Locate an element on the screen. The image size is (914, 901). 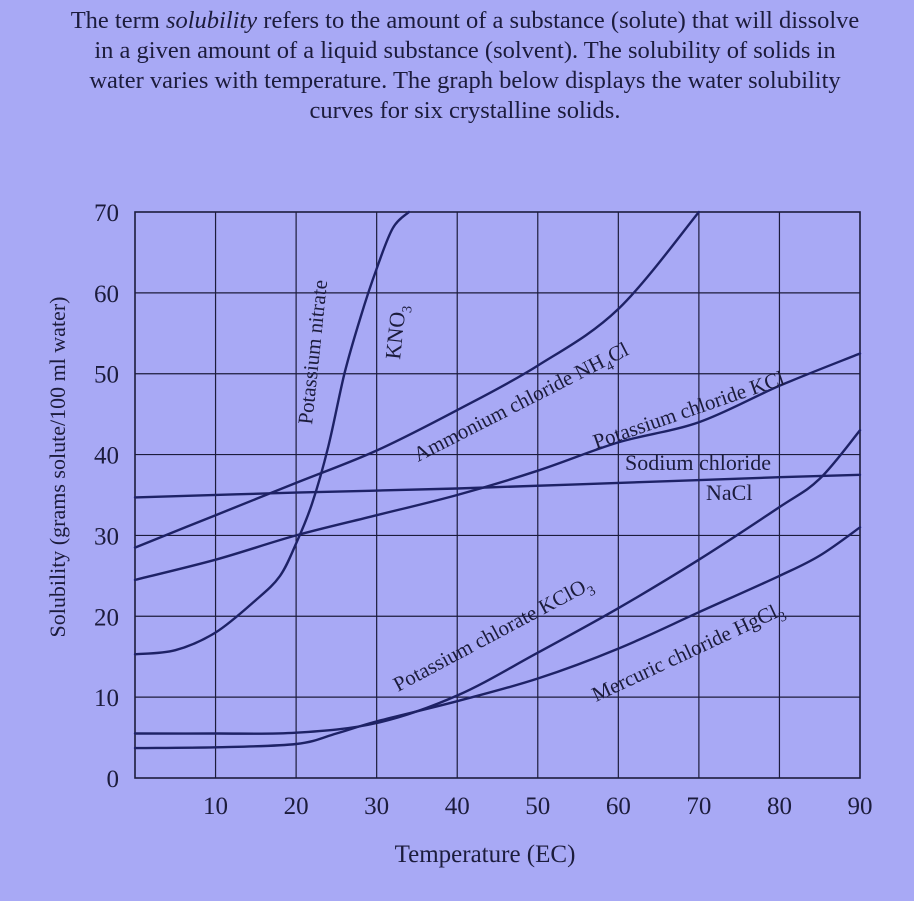
label-potassium-chloride: Potassium chloride KCl is located at coordinates (689, 410).